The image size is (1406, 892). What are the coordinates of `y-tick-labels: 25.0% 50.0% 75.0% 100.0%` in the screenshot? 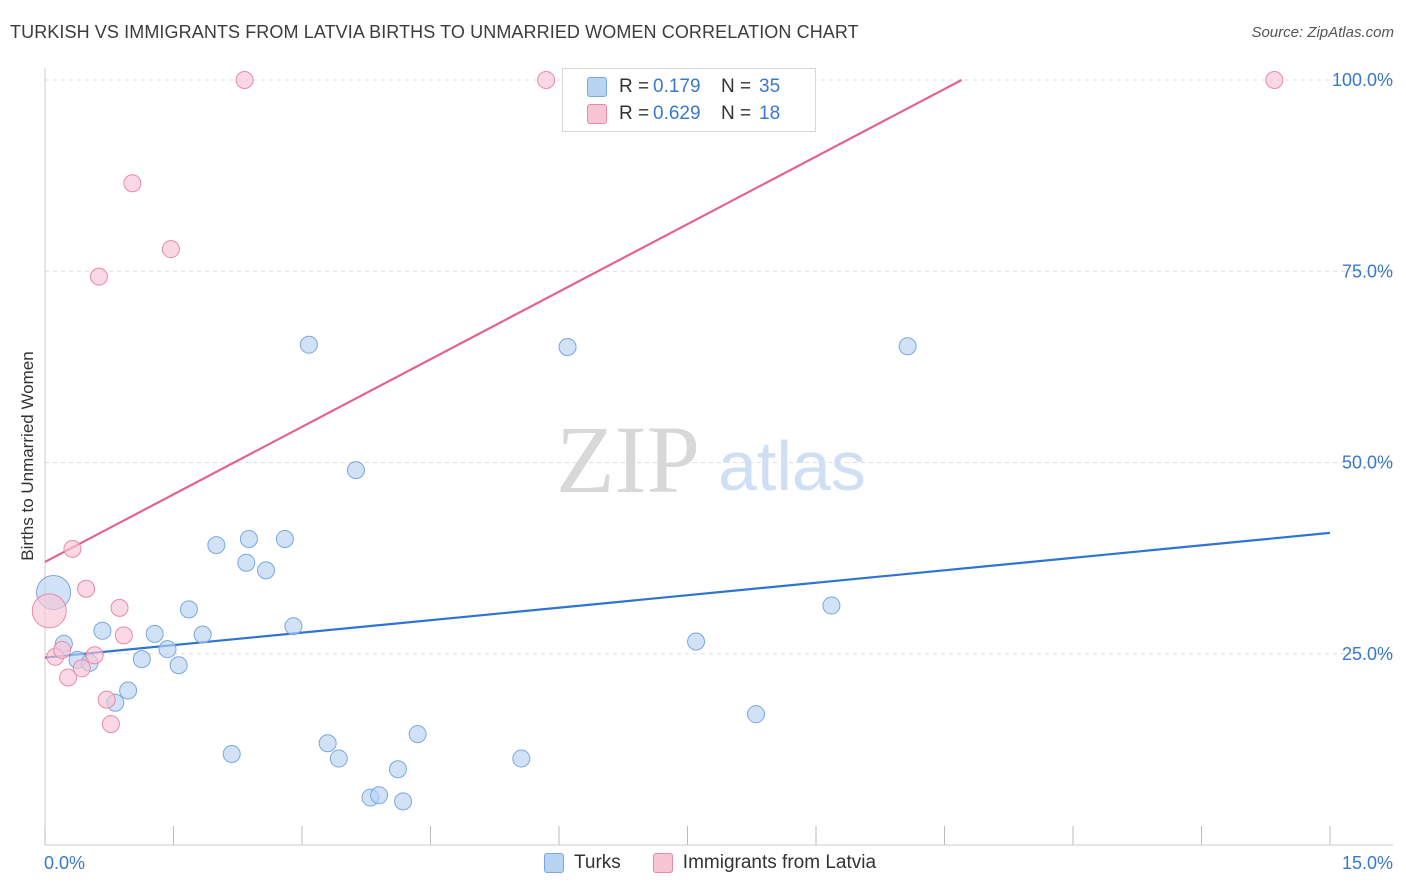 It's located at (1362, 367).